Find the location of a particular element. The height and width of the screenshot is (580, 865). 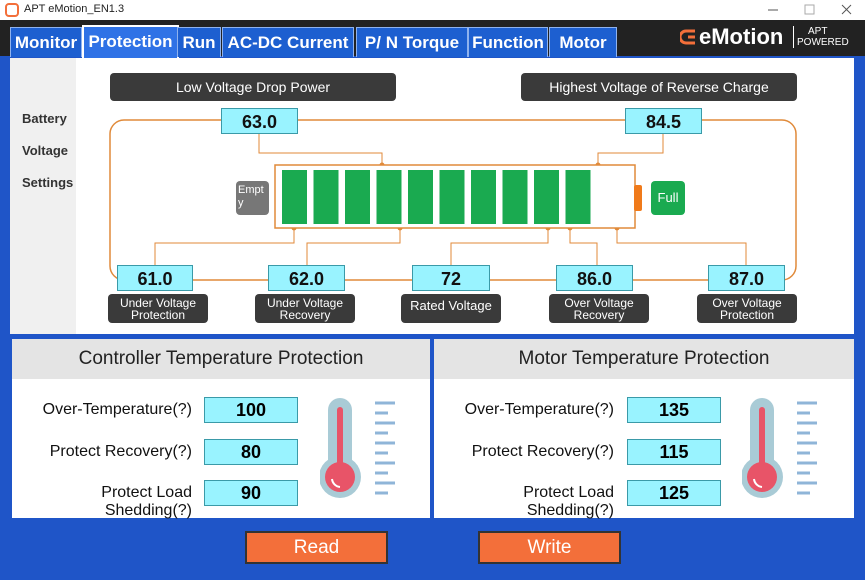

voltage-label: Over Voltage Protection is located at coordinates (747, 308).